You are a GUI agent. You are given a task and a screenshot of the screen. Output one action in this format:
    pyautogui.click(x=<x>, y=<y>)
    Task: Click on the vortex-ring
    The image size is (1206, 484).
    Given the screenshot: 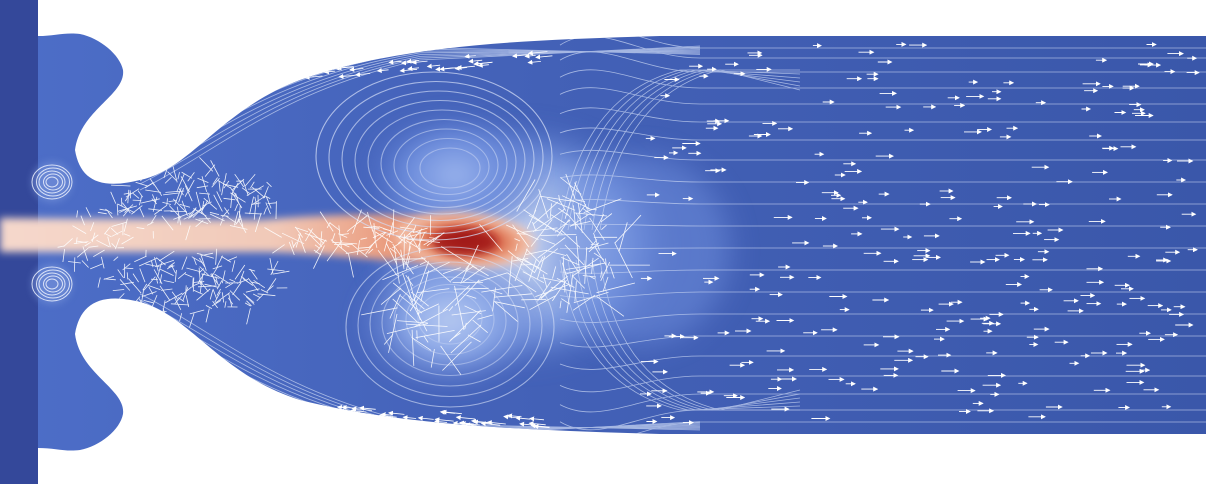 What is the action you would take?
    pyautogui.click(x=442, y=162)
    